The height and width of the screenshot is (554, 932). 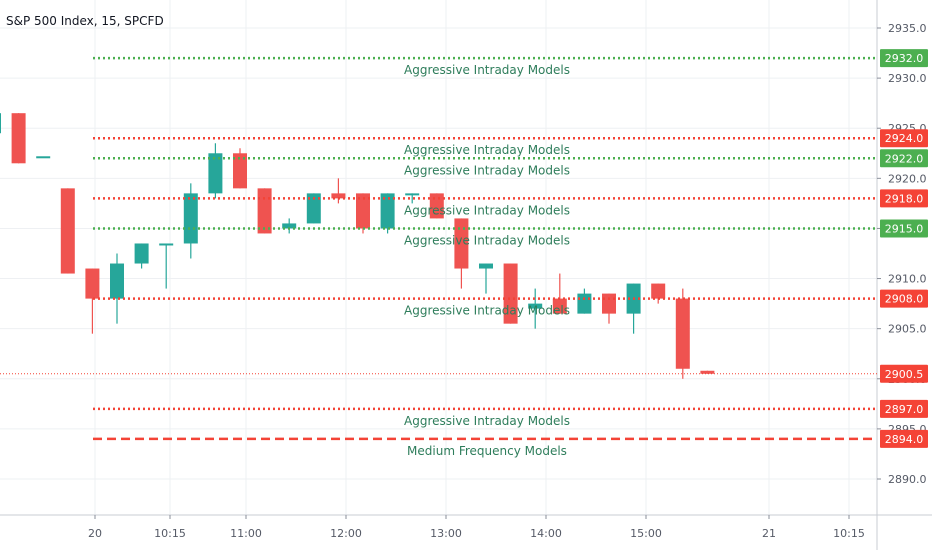 What do you see at coordinates (346, 533) in the screenshot?
I see `x-tick-label: 12:00` at bounding box center [346, 533].